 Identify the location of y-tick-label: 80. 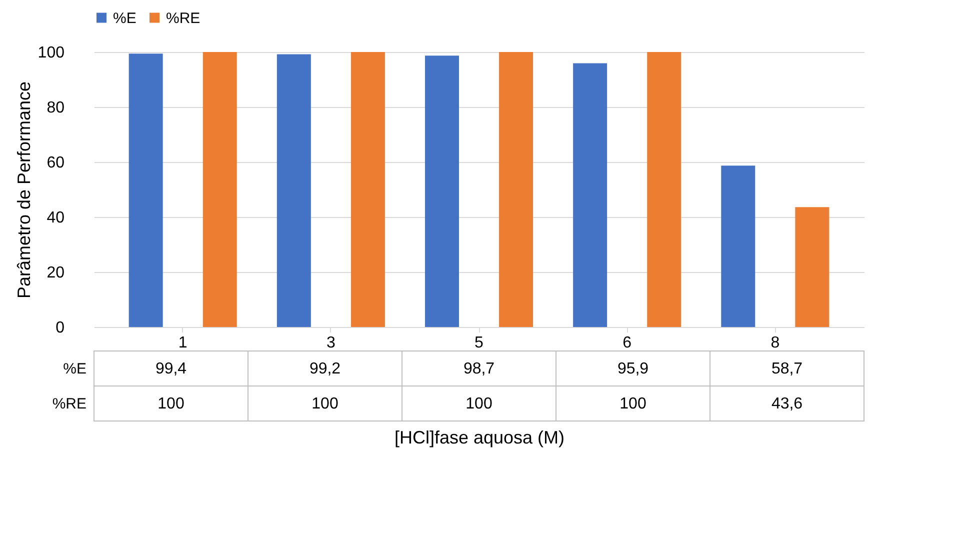
(55, 108).